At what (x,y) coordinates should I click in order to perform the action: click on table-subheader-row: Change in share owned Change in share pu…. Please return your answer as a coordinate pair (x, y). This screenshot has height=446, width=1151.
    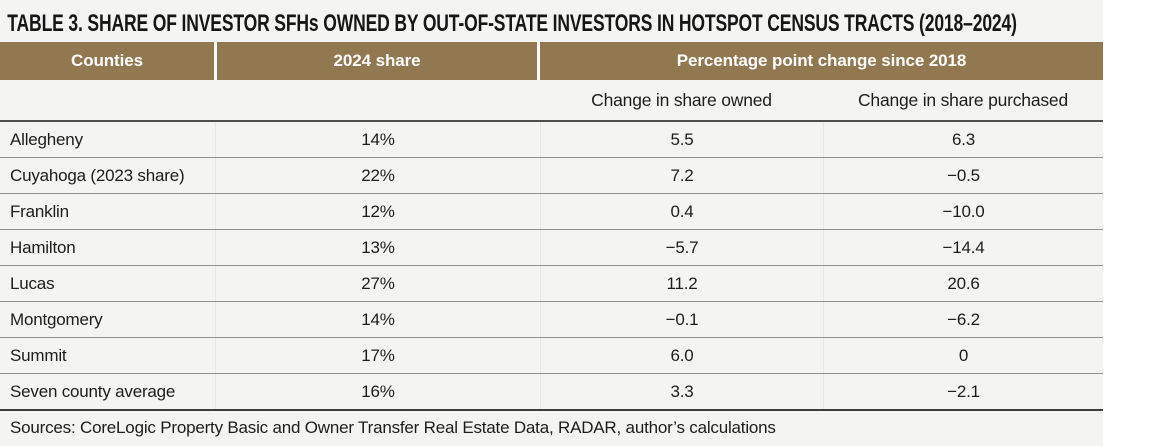
    Looking at the image, I should click on (551, 100).